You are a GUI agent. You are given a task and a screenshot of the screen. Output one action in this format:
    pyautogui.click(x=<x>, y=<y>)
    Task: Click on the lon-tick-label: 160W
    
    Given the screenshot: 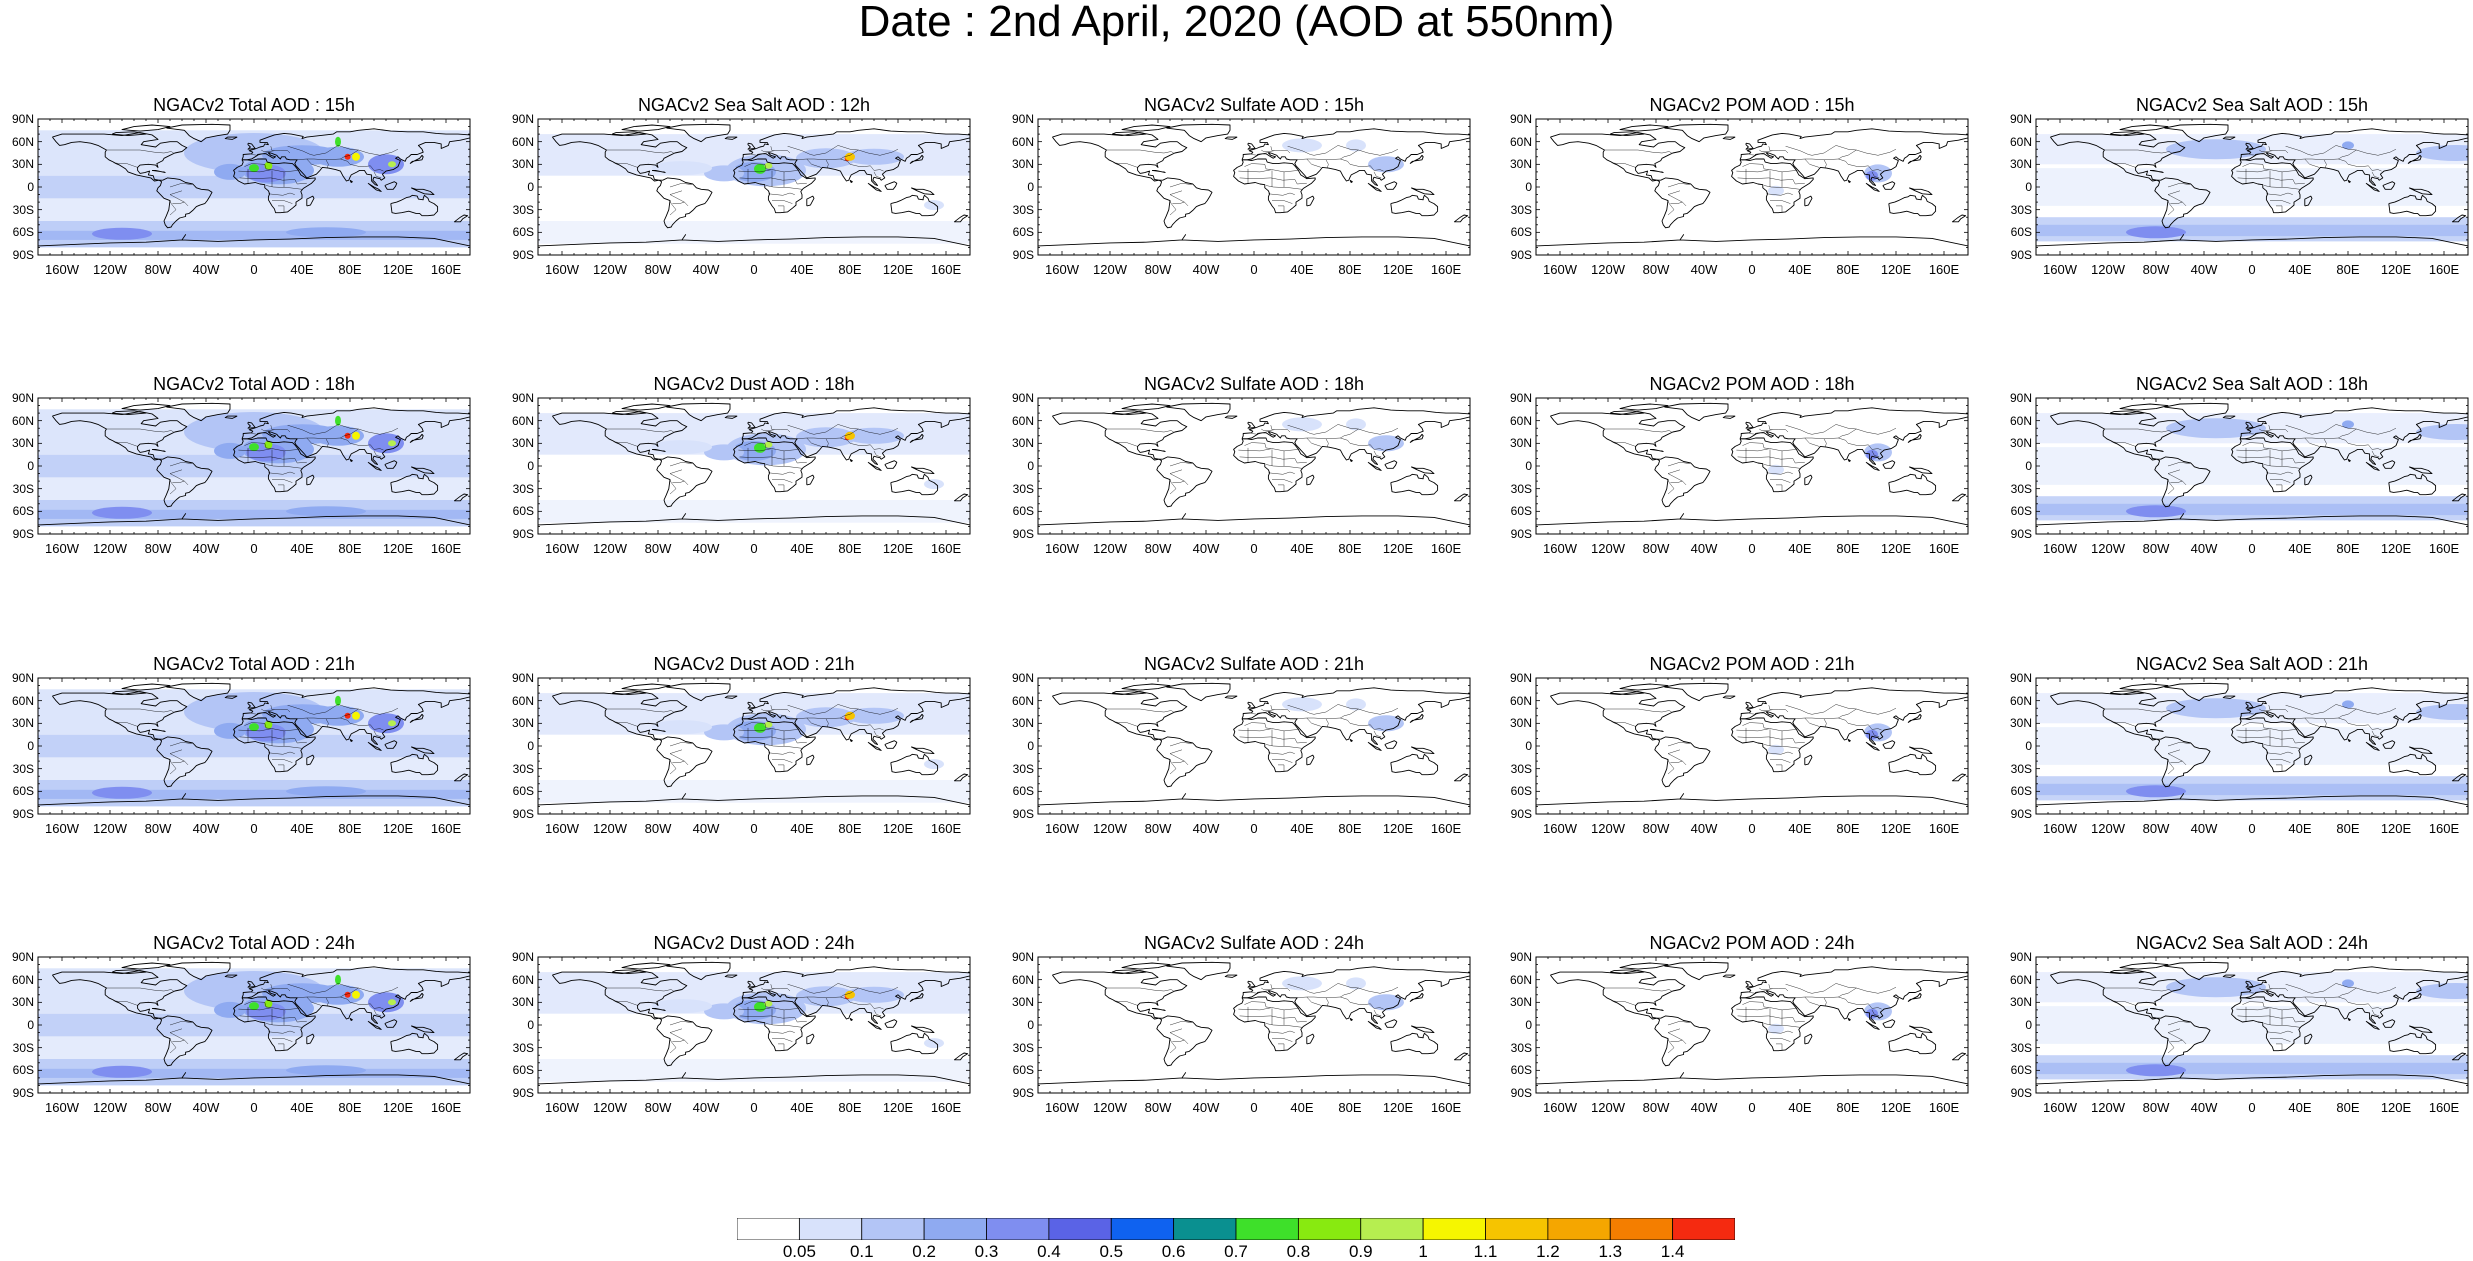 What is the action you would take?
    pyautogui.click(x=1560, y=1107)
    